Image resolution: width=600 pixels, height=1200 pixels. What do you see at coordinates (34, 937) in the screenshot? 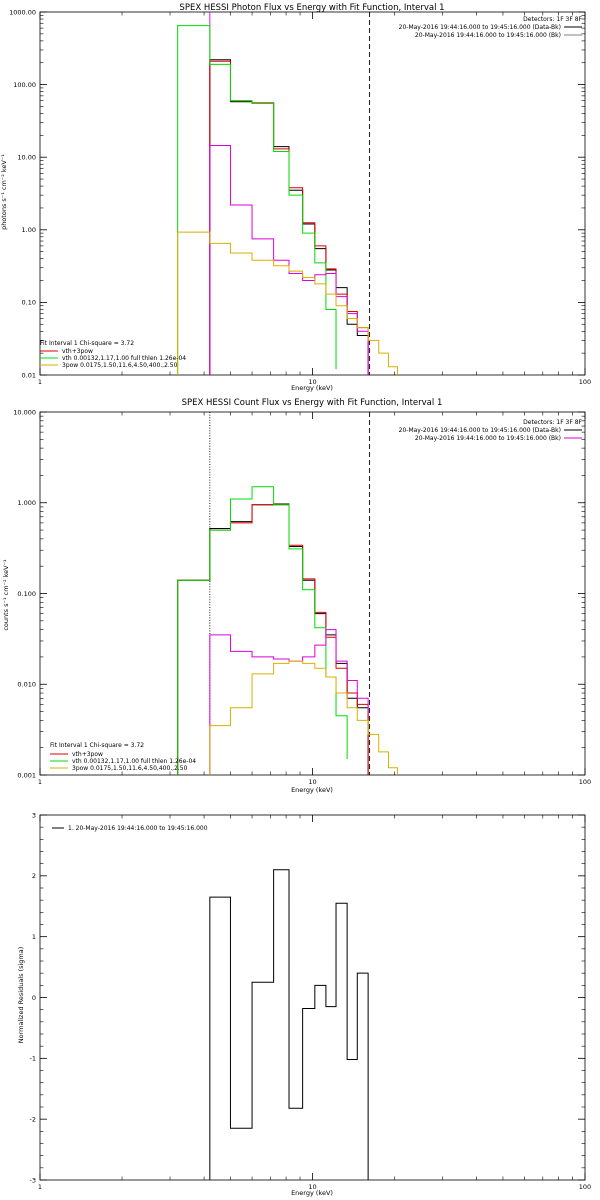
I see `y-tick-label: 1` at bounding box center [34, 937].